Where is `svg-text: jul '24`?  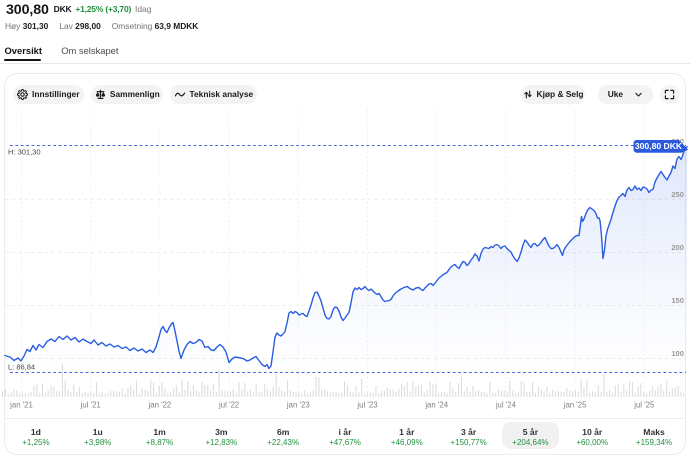
svg-text: jul '24 is located at coordinates (506, 405).